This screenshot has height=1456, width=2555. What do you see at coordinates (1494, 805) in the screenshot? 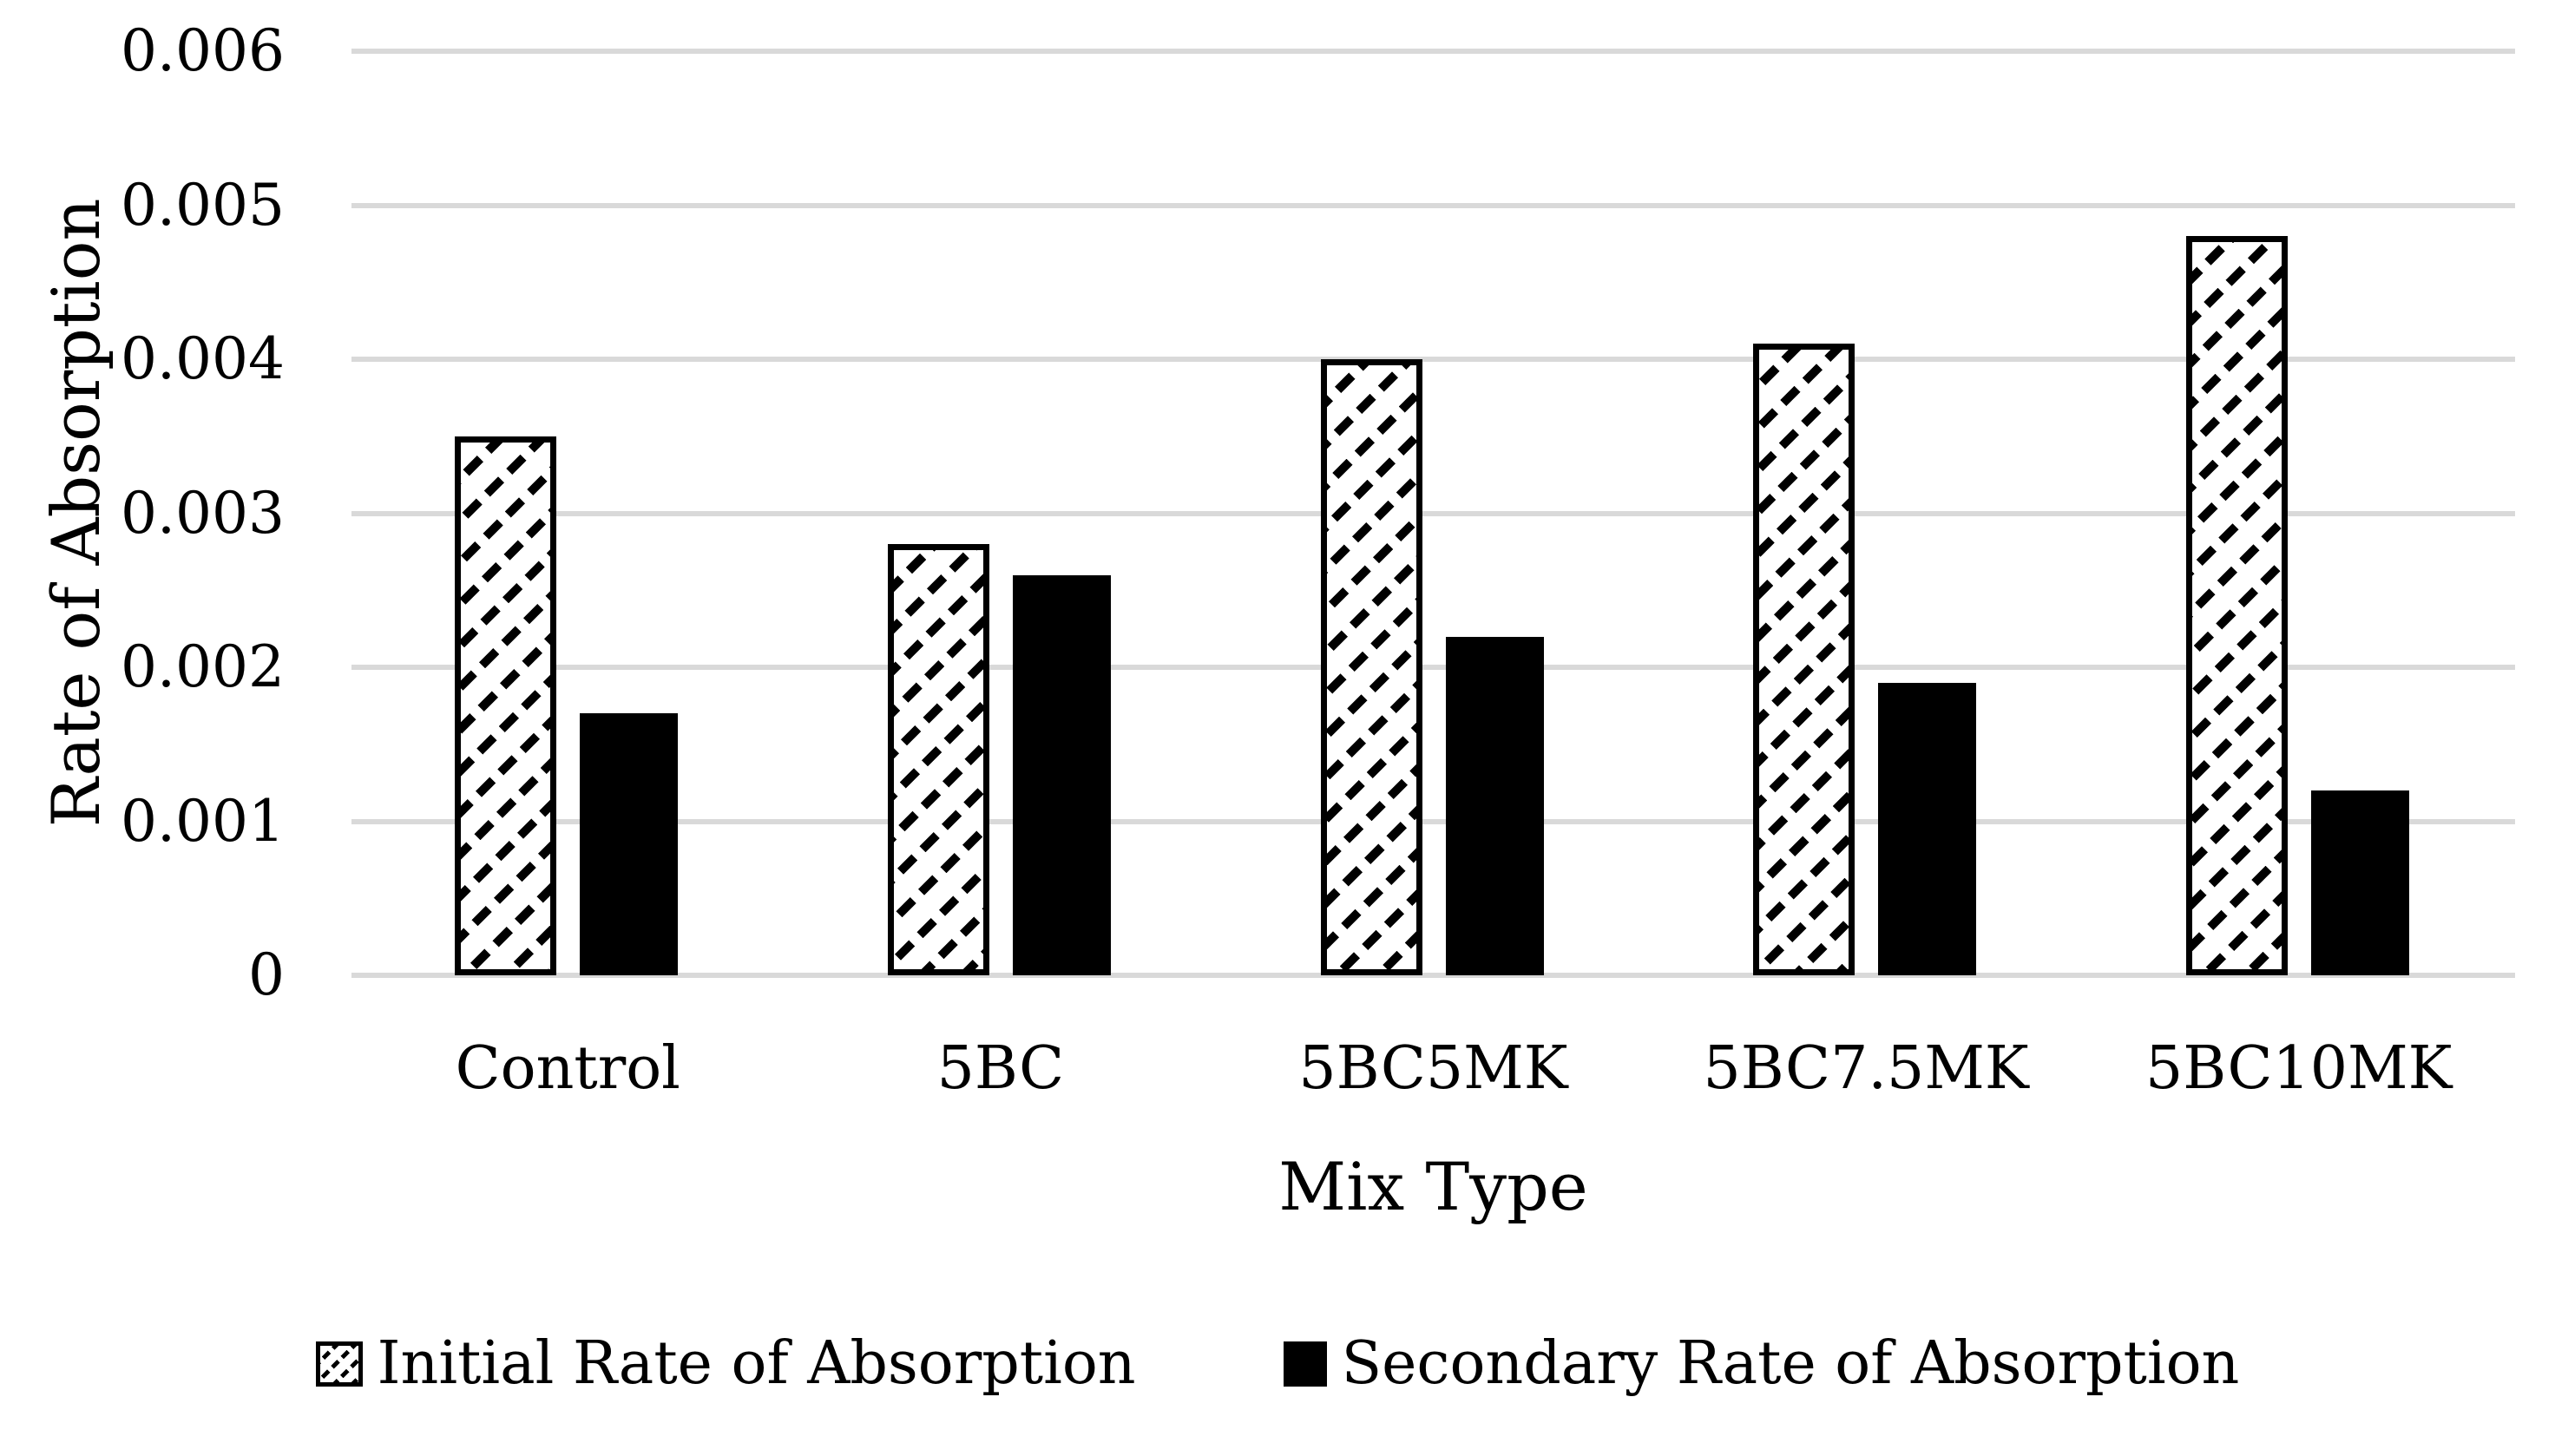
I see `bar-secondary-5bc5mk` at bounding box center [1494, 805].